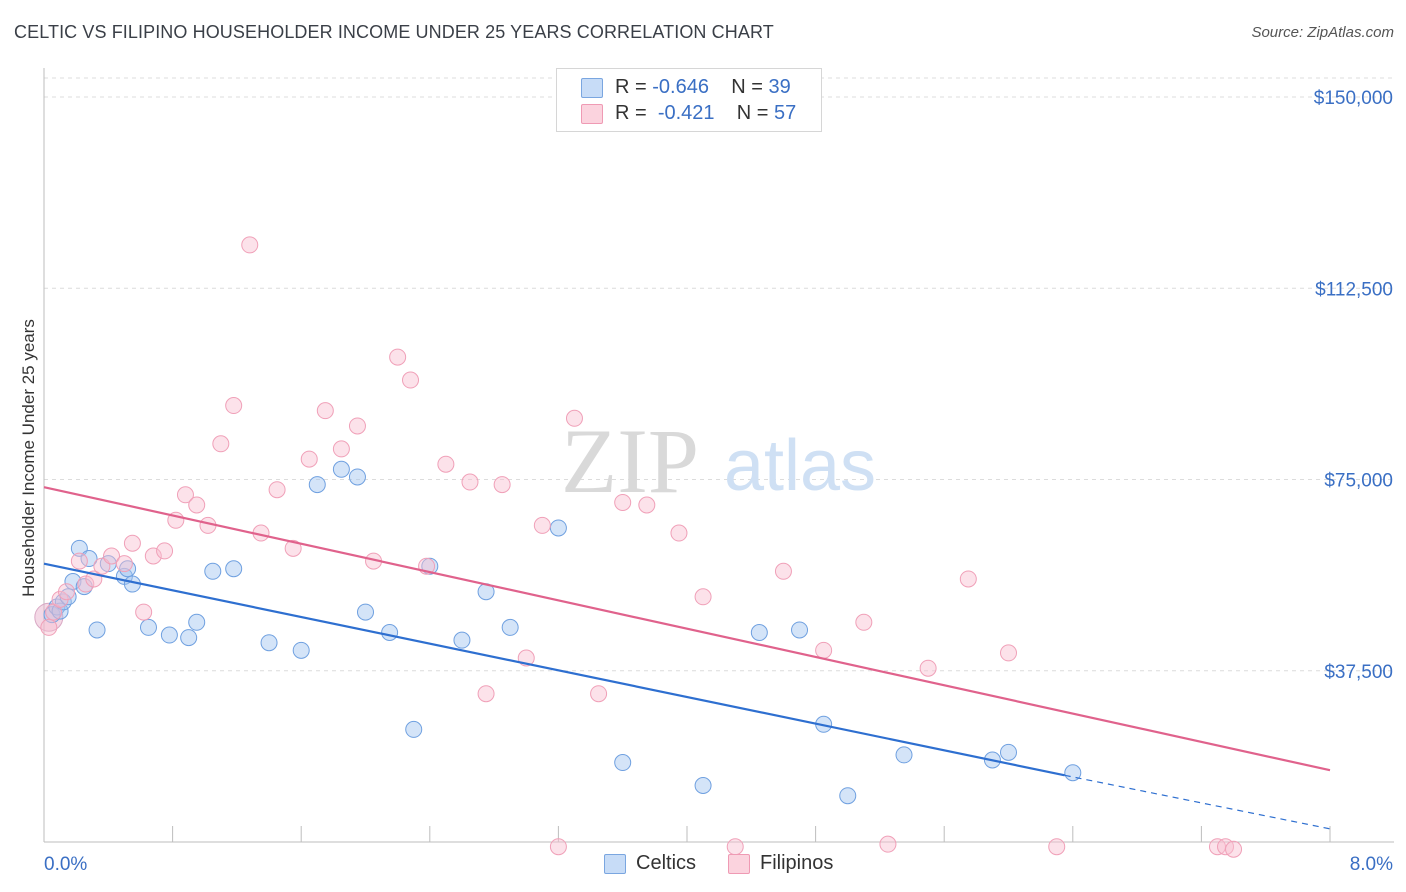  What do you see at coordinates (800, 466) in the screenshot?
I see `watermark-atlas: atlas` at bounding box center [800, 466].